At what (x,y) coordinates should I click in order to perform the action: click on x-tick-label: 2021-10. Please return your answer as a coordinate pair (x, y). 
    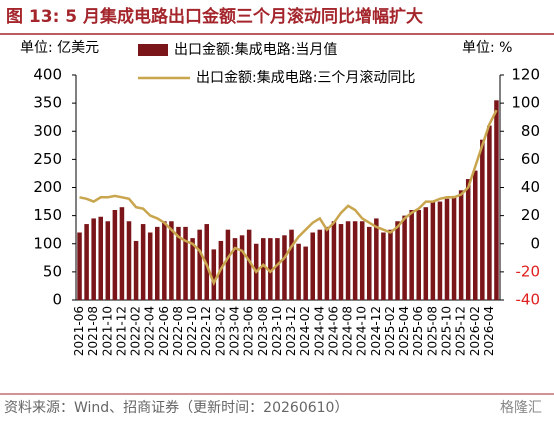
    Looking at the image, I should click on (107, 331).